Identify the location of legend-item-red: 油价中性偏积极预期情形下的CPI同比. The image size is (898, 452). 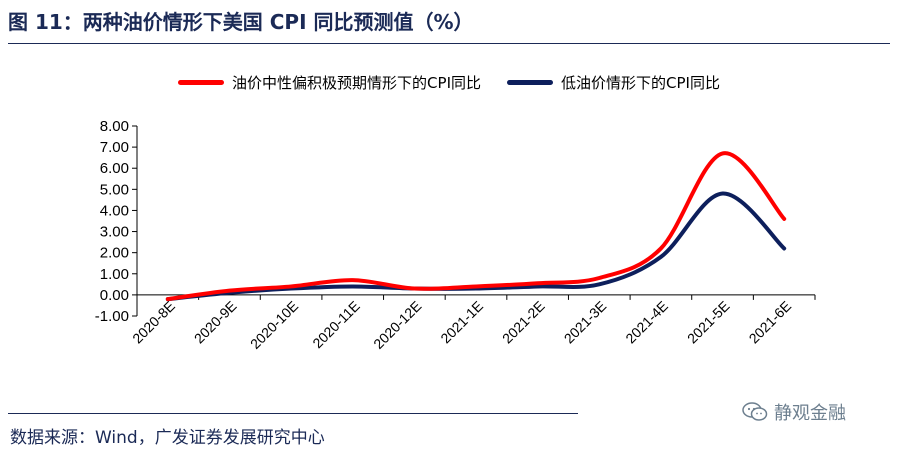
(329, 82).